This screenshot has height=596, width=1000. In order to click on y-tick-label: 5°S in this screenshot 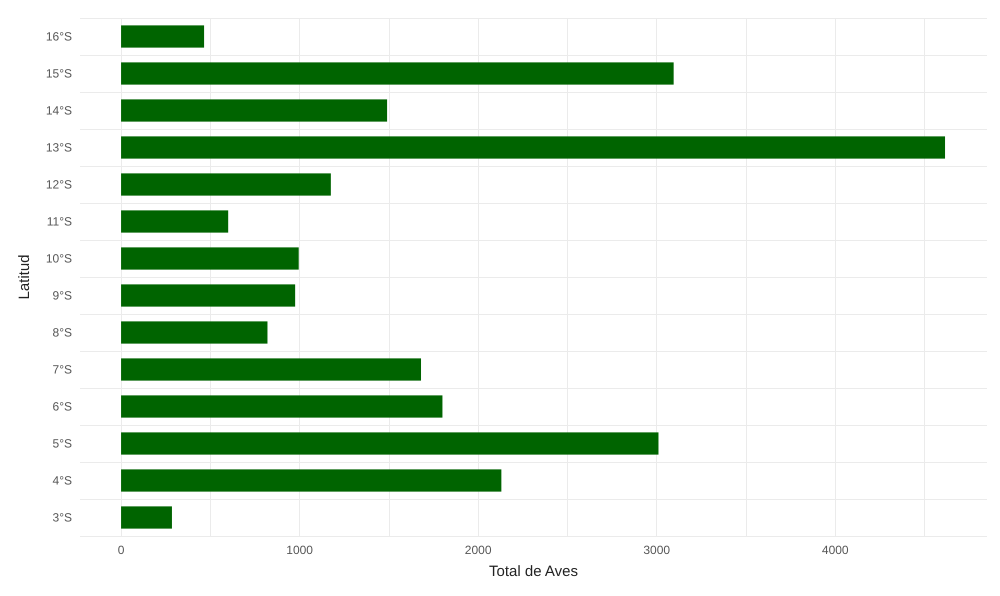, I will do `click(62, 443)`.